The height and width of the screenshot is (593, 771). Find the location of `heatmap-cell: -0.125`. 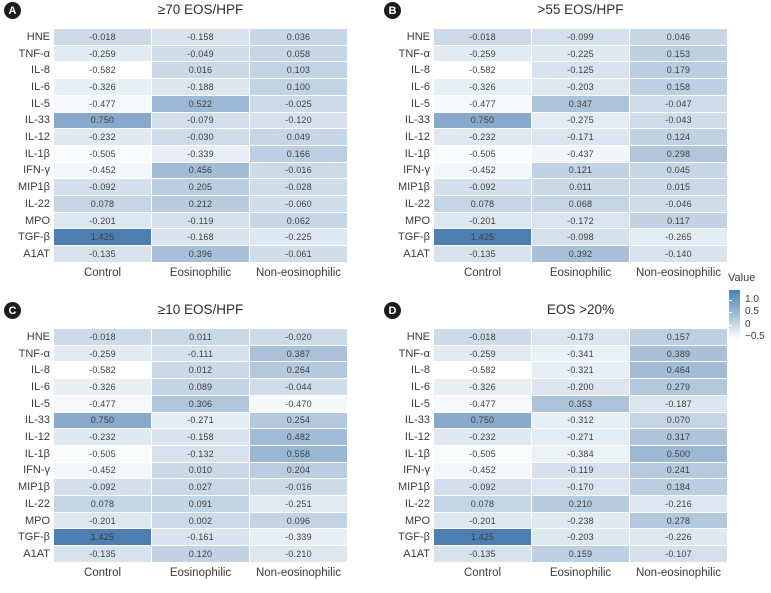

heatmap-cell: -0.125 is located at coordinates (580, 70).